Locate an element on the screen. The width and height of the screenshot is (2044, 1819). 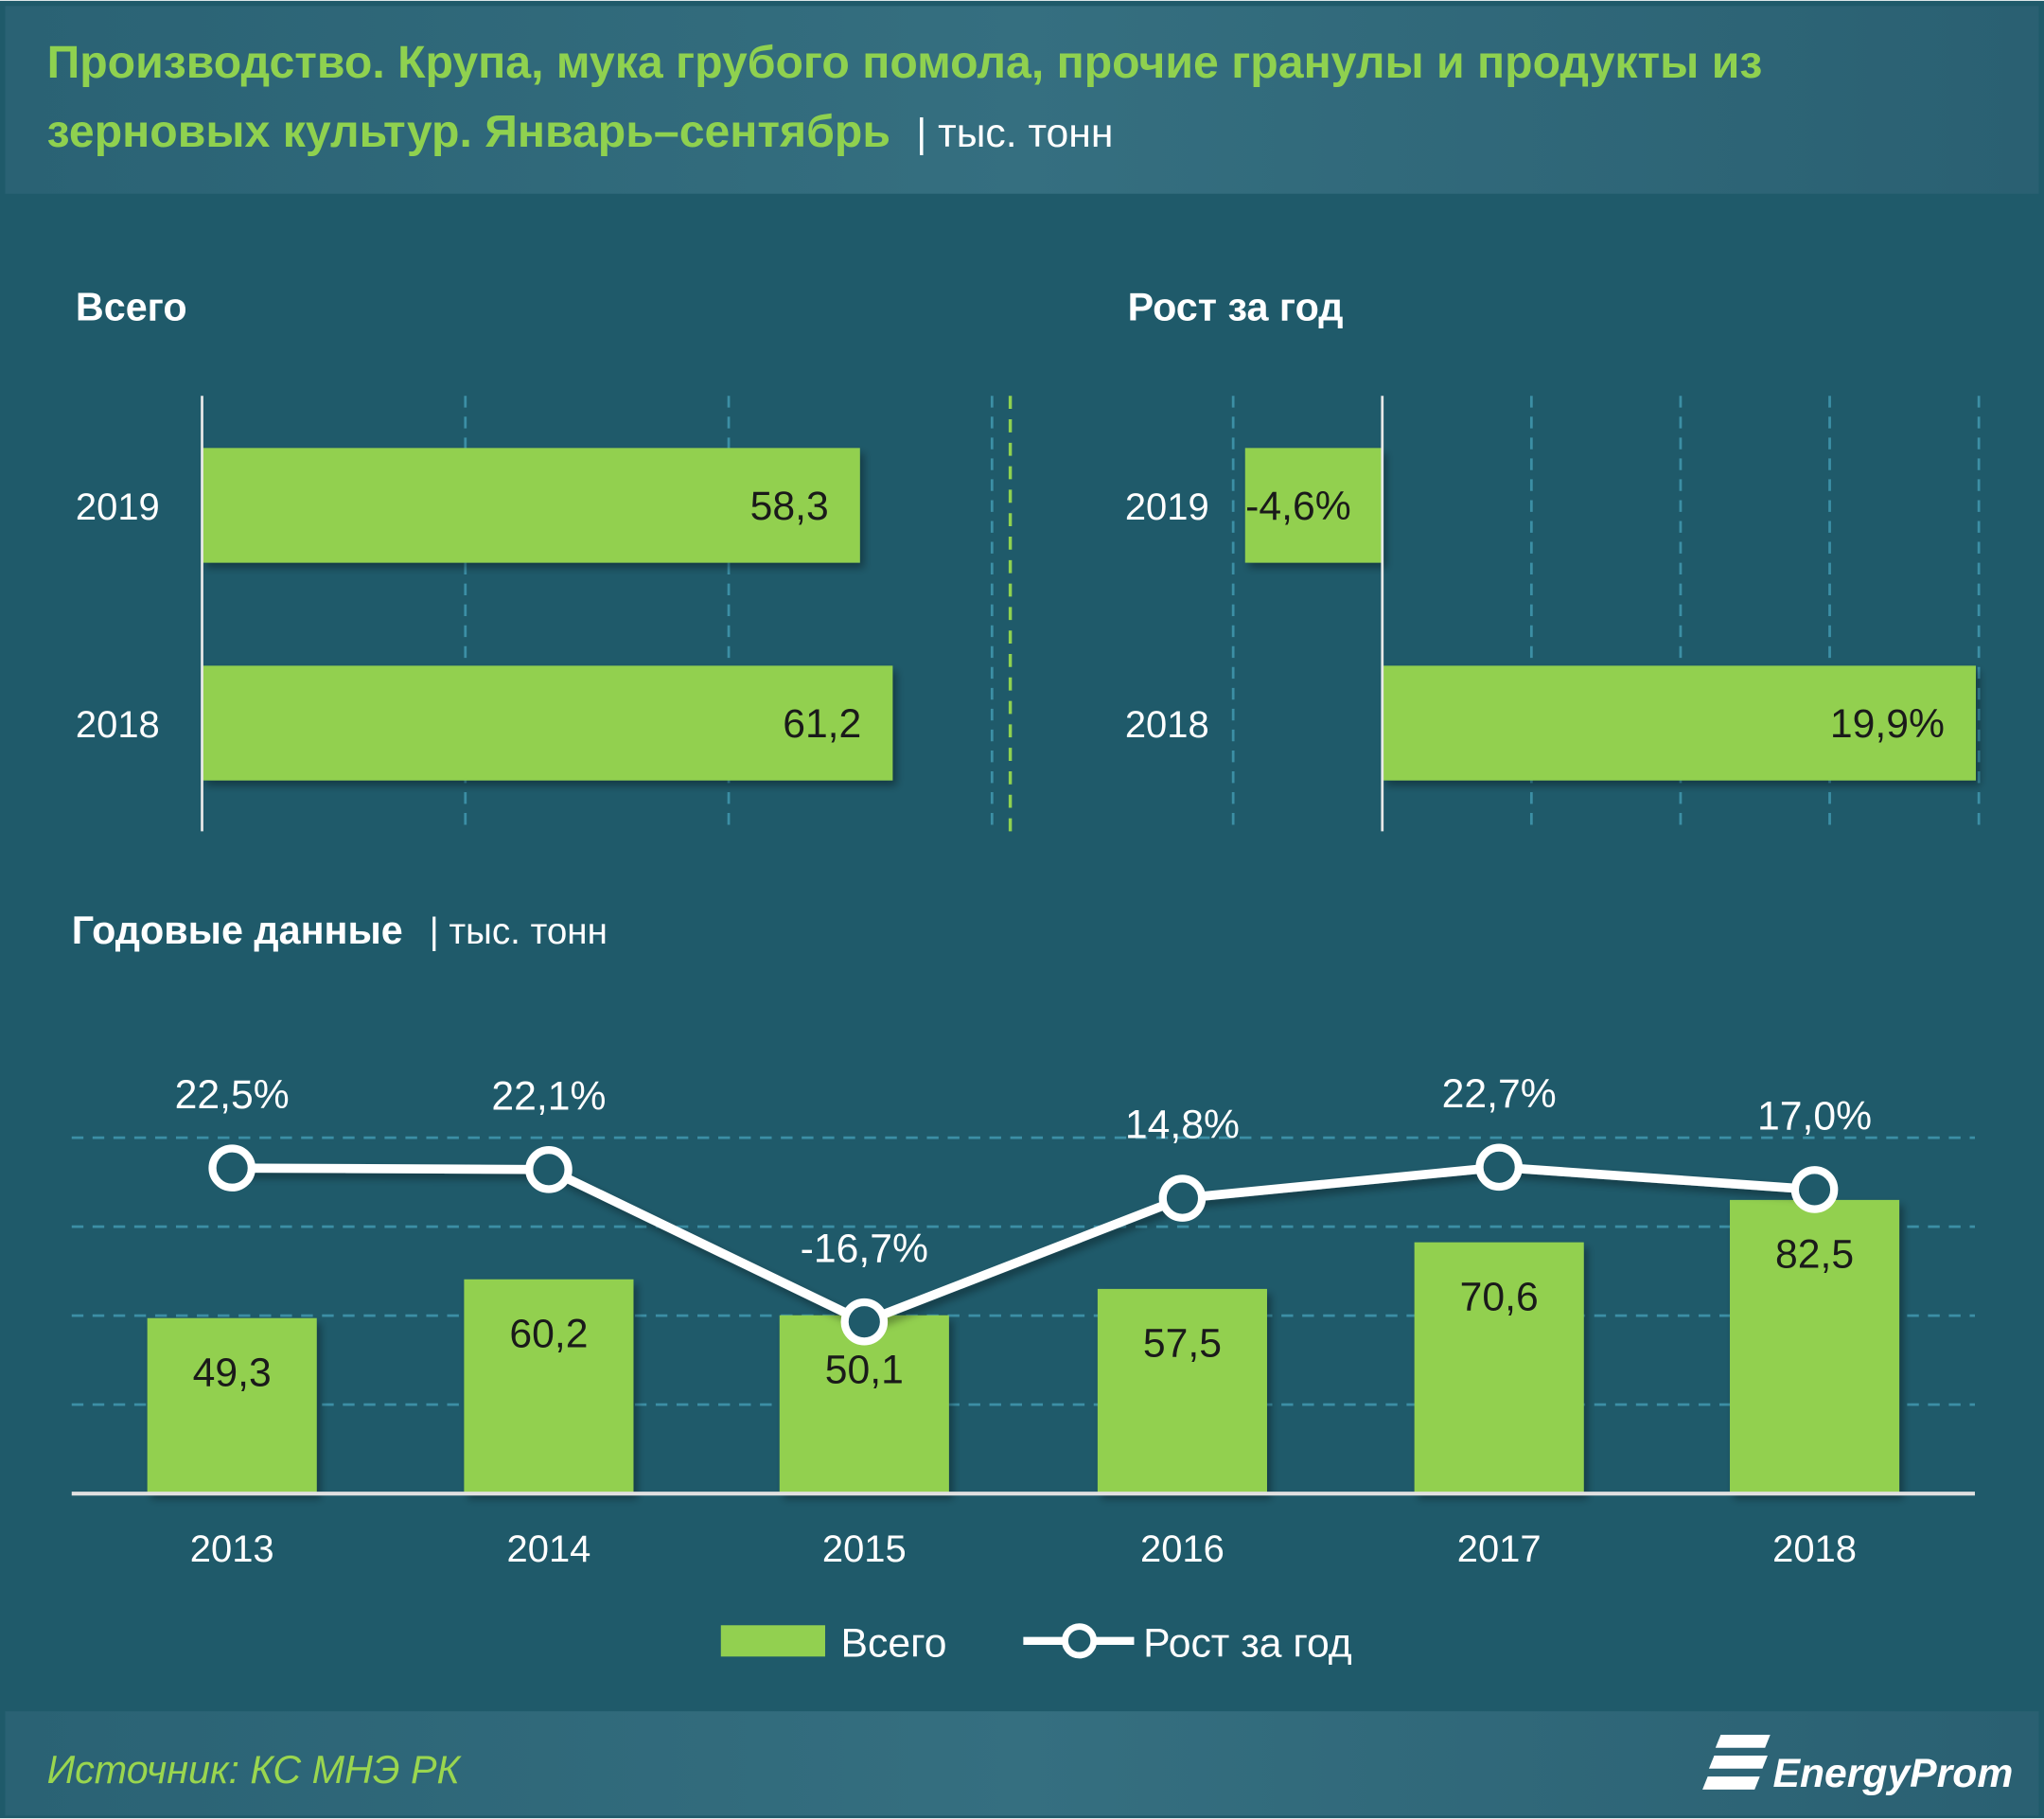
footer-band is located at coordinates (1022, 1763).